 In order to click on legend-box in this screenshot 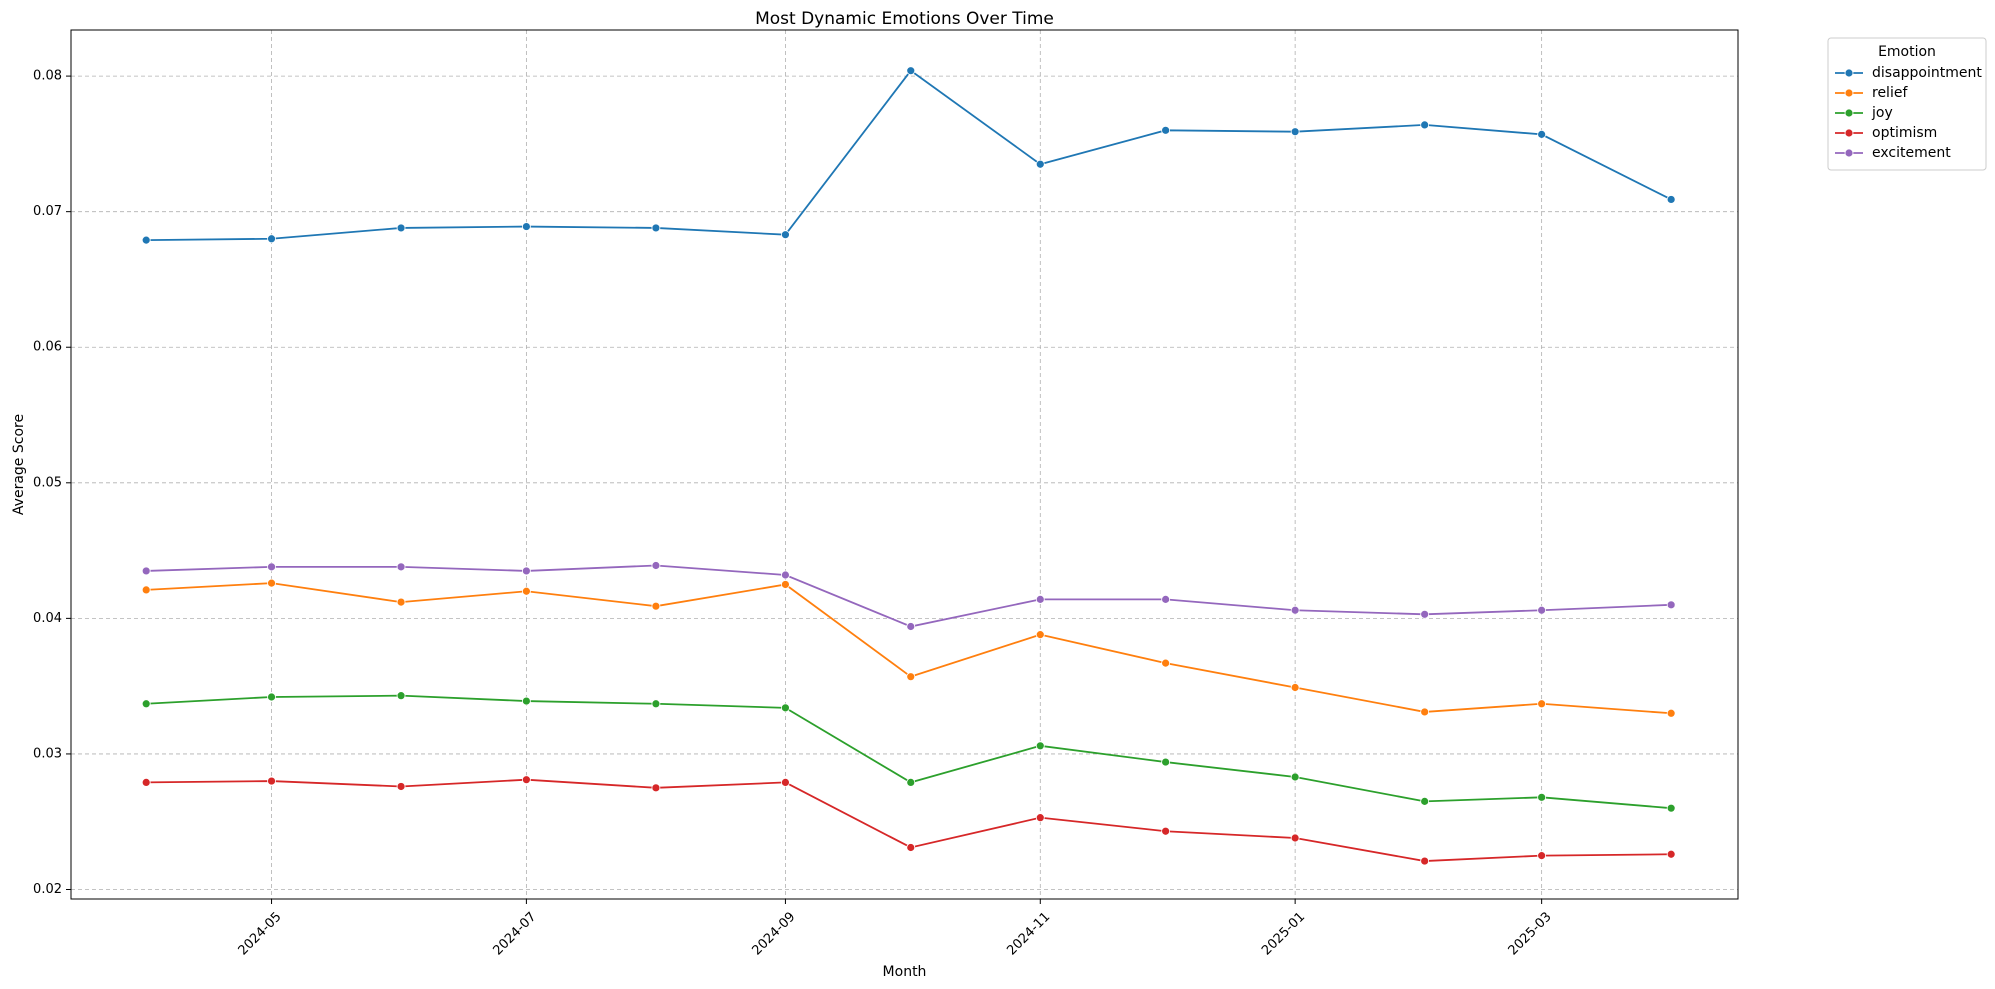, I will do `click(1907, 104)`.